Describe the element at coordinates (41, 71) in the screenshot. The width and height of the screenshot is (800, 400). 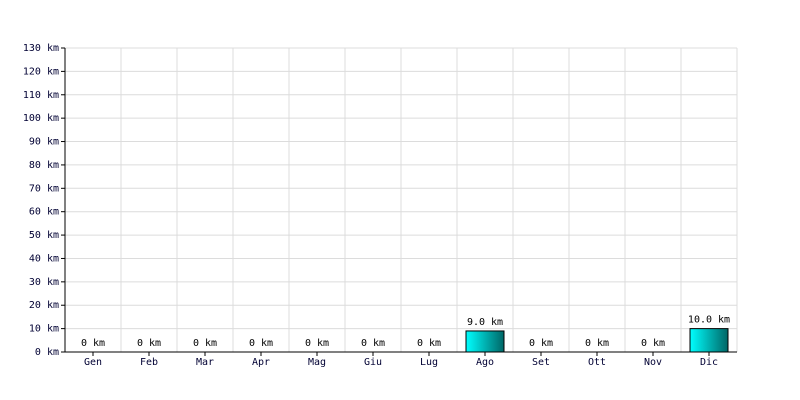
I see `y-tick-label: 120 km` at that location.